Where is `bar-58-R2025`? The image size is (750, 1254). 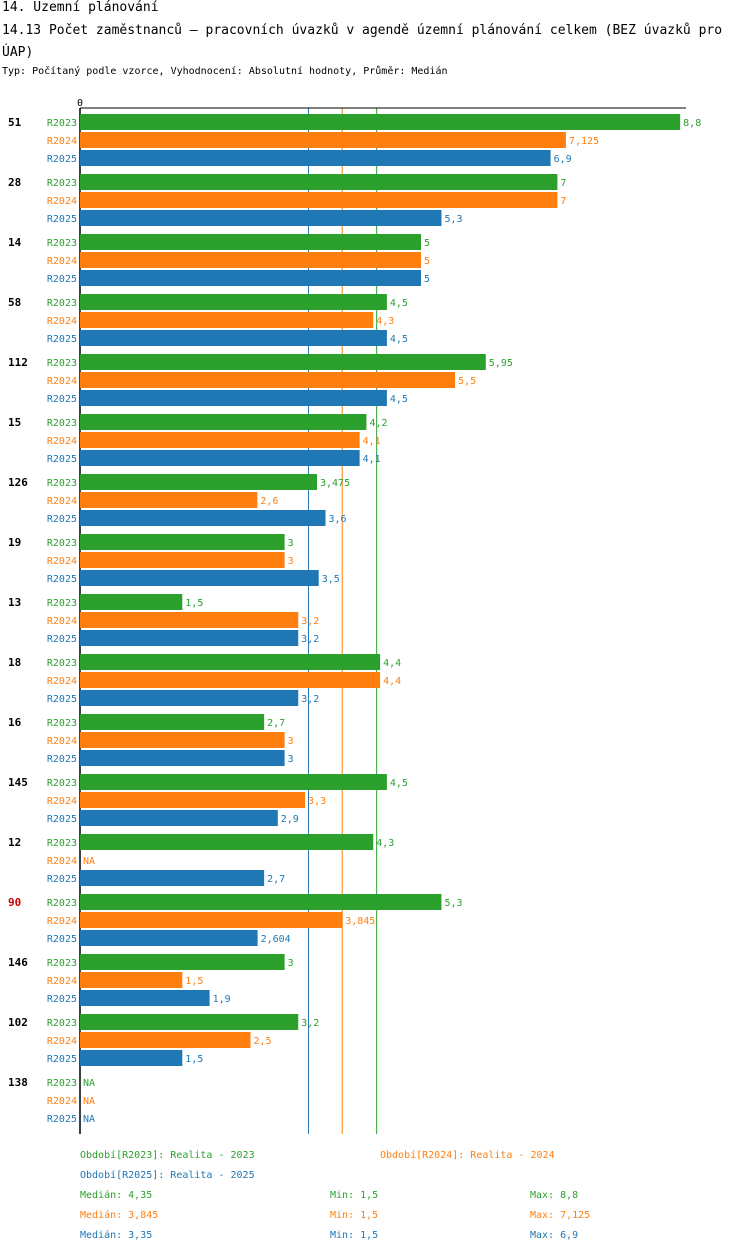
bar-58-R2025 is located at coordinates (233, 338).